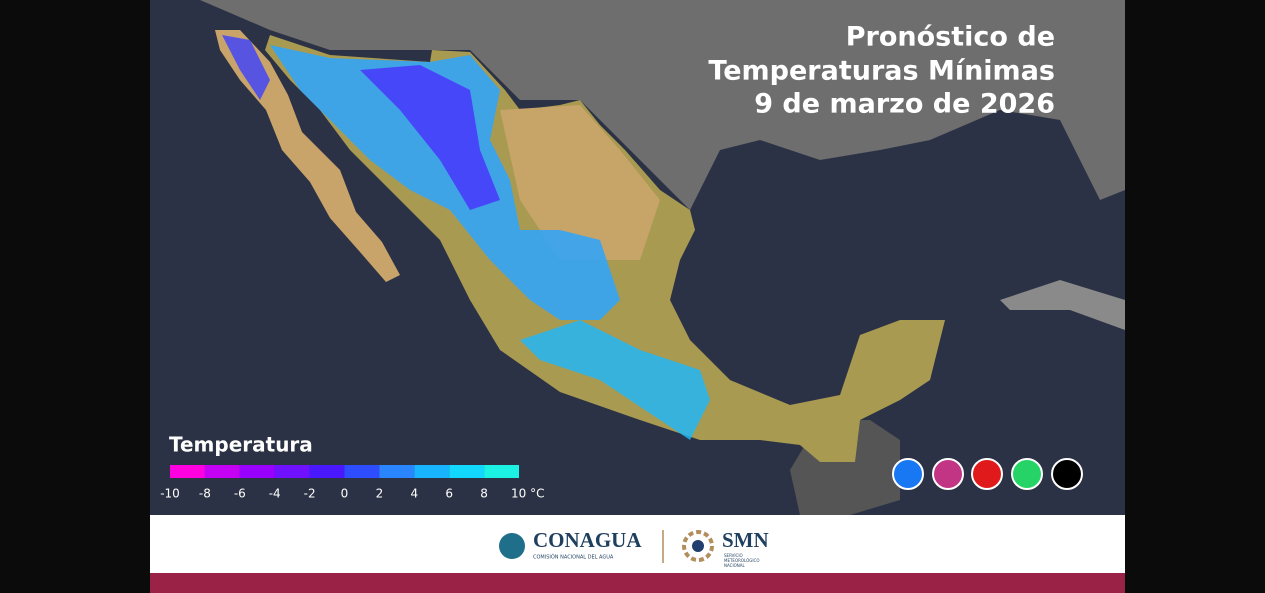  I want to click on cold-central, so click(615, 380).